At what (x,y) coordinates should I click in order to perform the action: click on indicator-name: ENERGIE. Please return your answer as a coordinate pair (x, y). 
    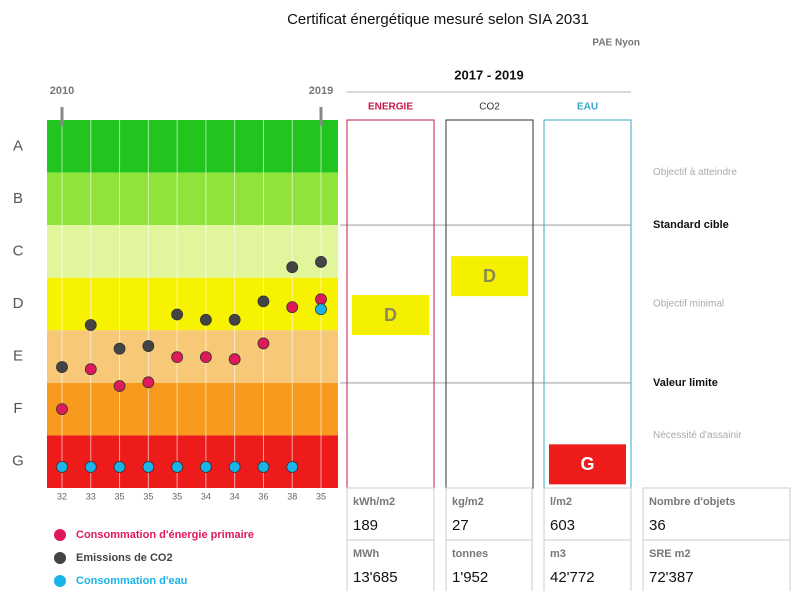
    Looking at the image, I should click on (390, 107).